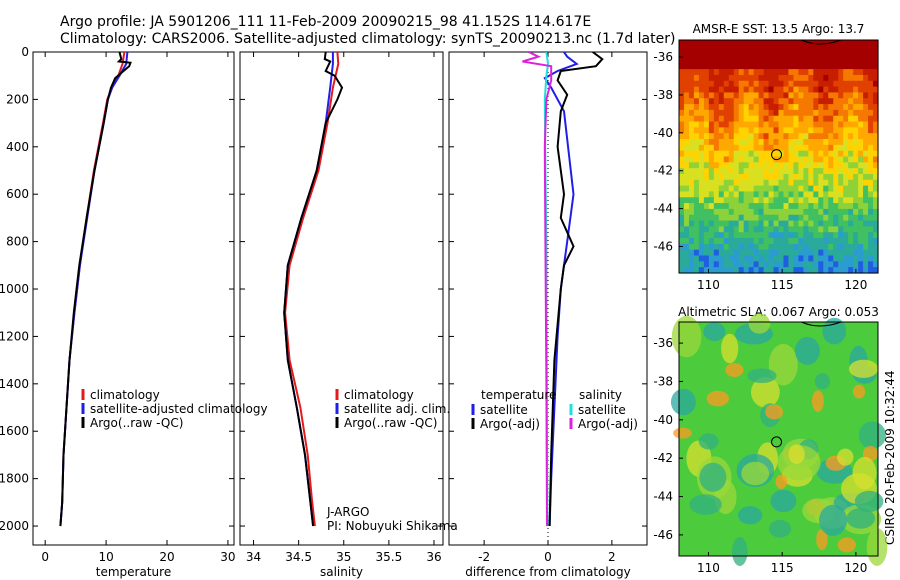 This screenshot has height=580, width=900. Describe the element at coordinates (779, 29) in the screenshot. I see `sst_map-title: AMSR-E SST: 13.5 Argo: 13.7` at that location.